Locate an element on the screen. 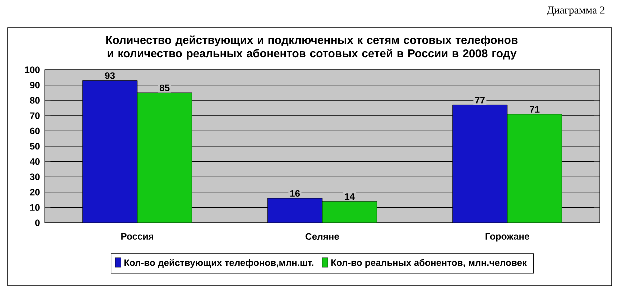  data-label: 77 is located at coordinates (480, 100).